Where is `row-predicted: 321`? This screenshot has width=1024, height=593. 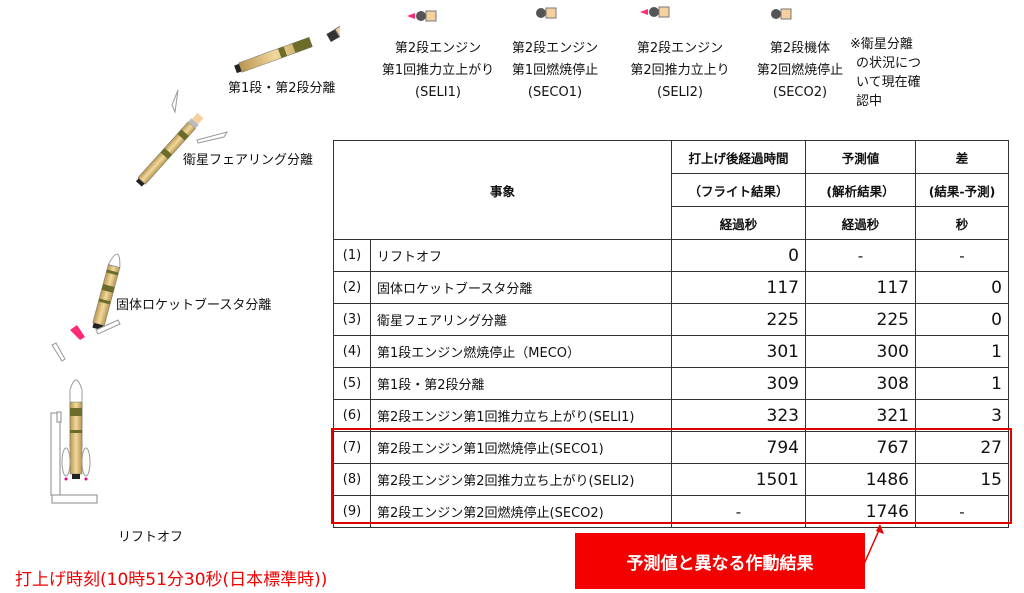
row-predicted: 321 is located at coordinates (860, 415).